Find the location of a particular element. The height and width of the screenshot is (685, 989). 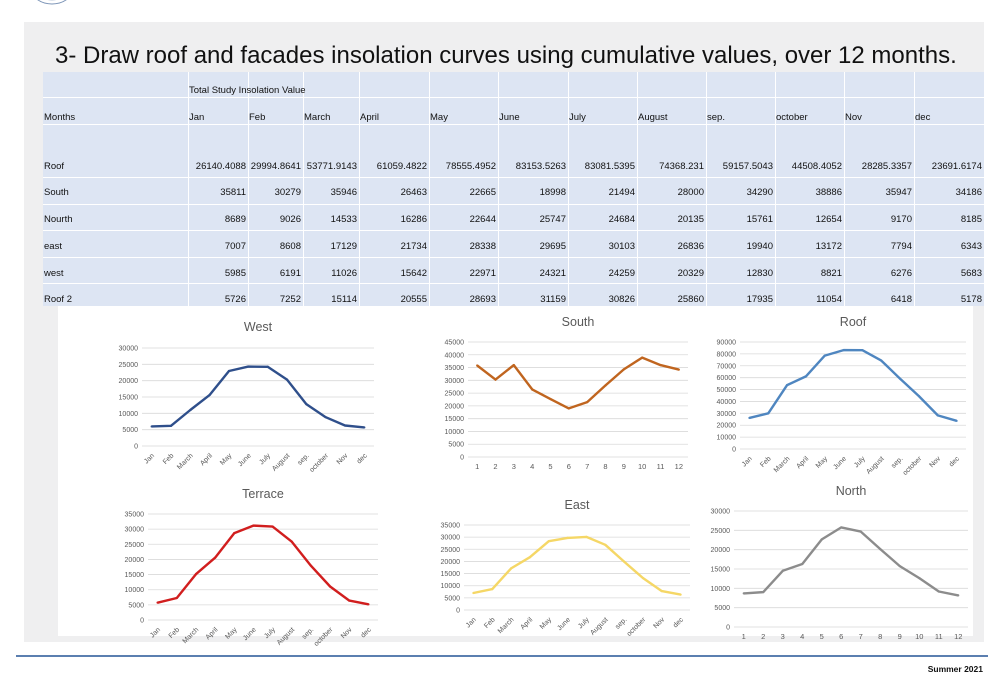

y-tick-label: 80000 is located at coordinates (727, 354).